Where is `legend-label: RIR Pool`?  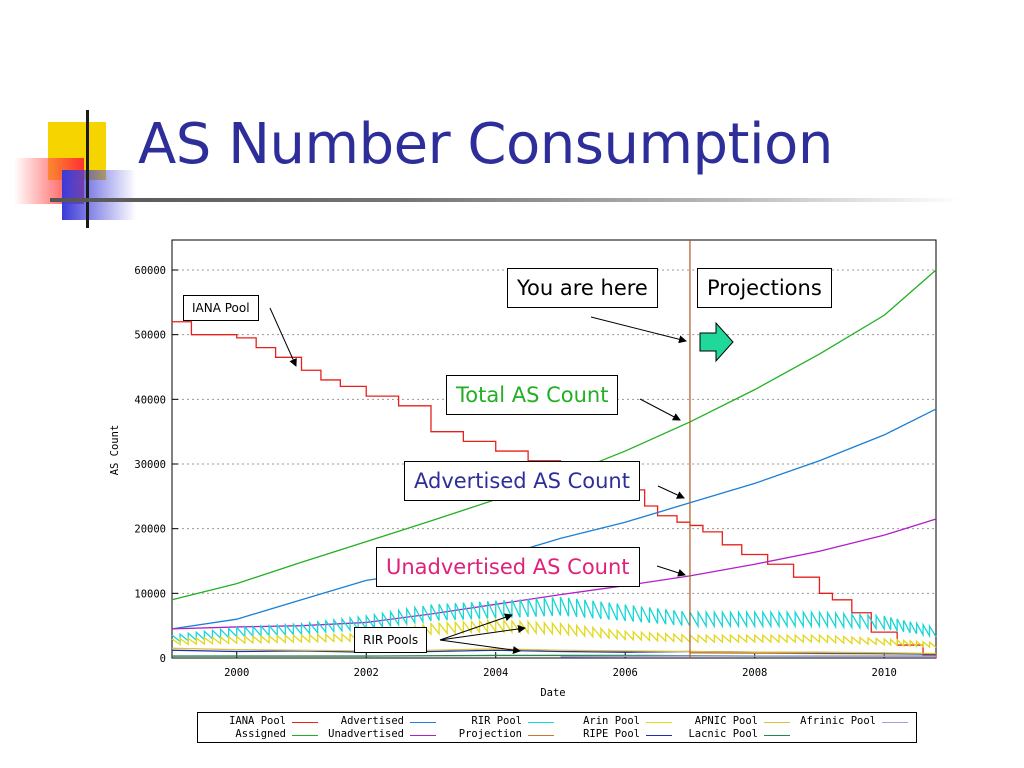
legend-label: RIR Pool is located at coordinates (496, 721).